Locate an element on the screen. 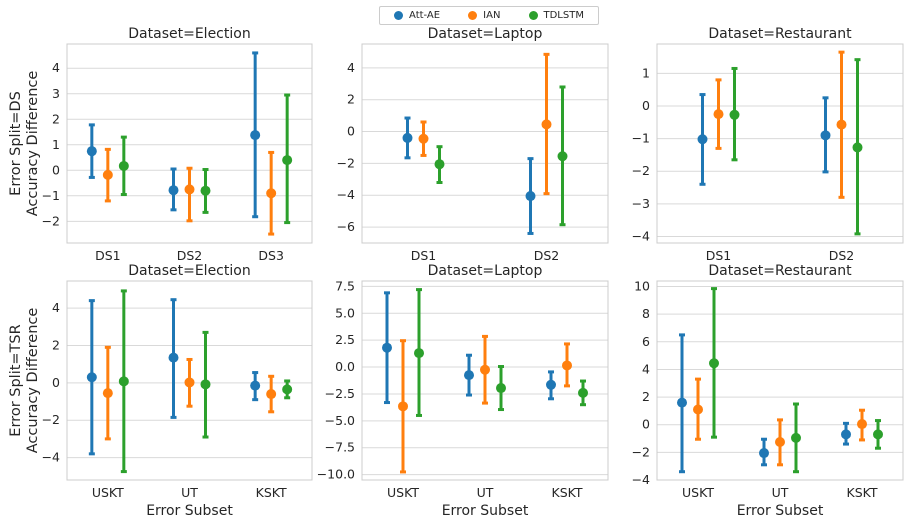 This screenshot has width=910, height=525. subplot-title: Dataset=Restaurant is located at coordinates (780, 34).